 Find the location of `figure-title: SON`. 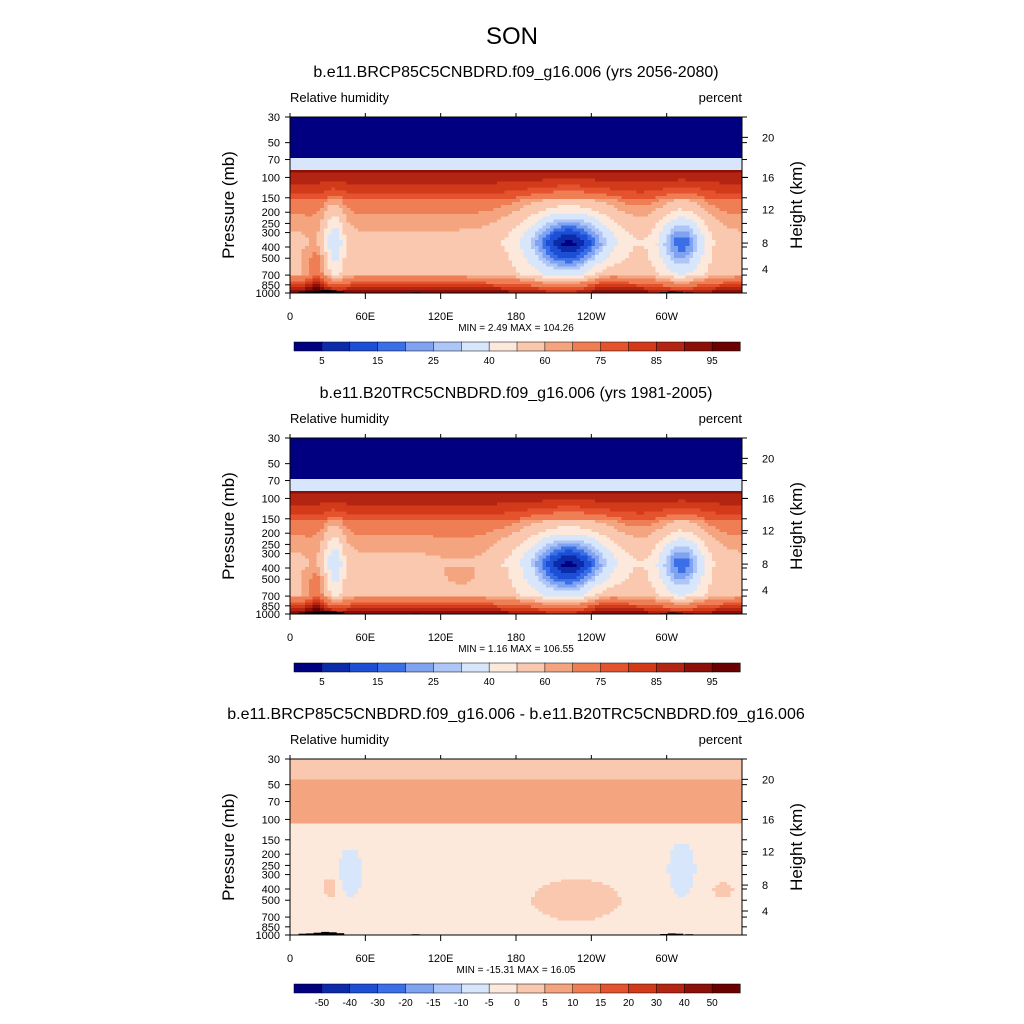

figure-title: SON is located at coordinates (512, 36).